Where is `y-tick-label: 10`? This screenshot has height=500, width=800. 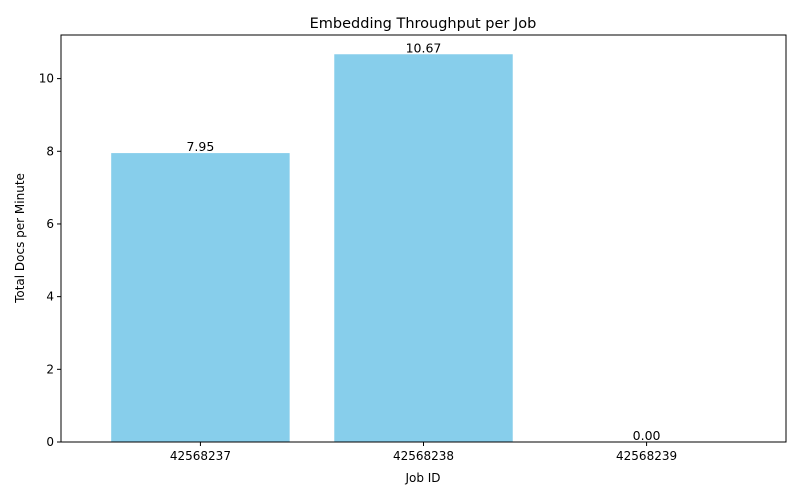 y-tick-label: 10 is located at coordinates (46, 79).